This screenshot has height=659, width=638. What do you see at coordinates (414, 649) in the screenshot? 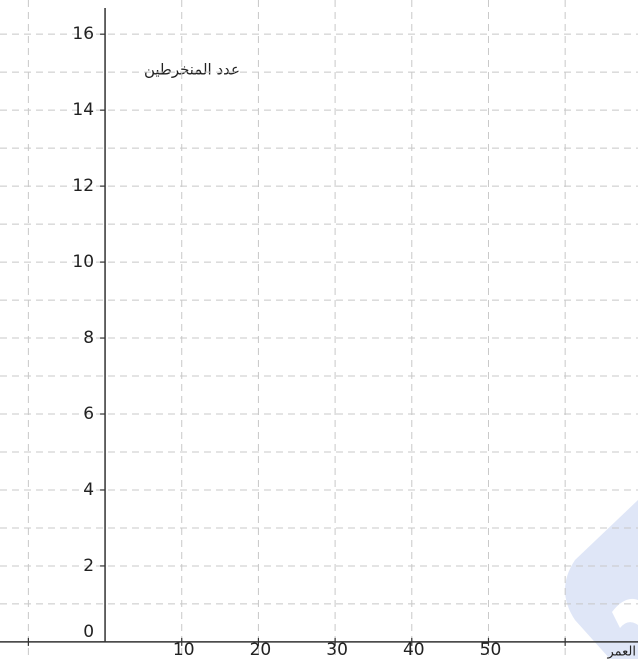
I see `x-tick-label: 40` at bounding box center [414, 649].